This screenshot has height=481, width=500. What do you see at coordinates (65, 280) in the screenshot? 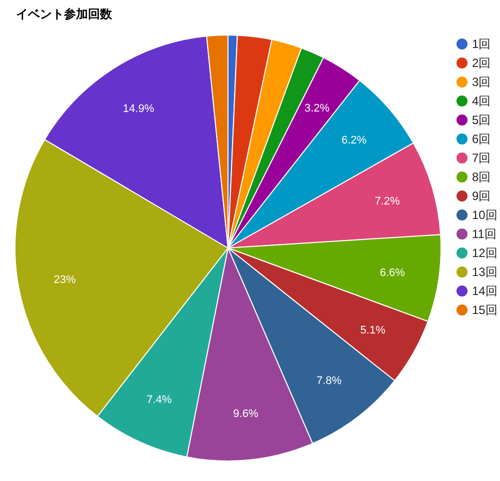
I see `data-label: 23%` at bounding box center [65, 280].